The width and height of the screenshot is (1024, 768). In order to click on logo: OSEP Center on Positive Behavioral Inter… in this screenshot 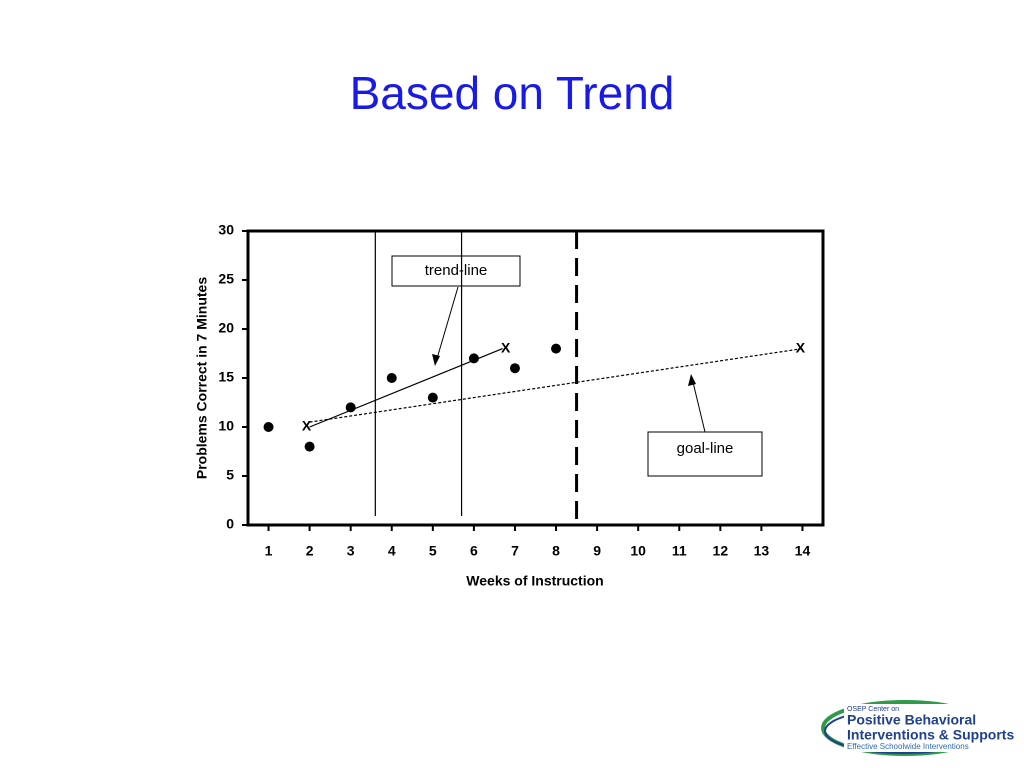, I will do `click(920, 728)`.